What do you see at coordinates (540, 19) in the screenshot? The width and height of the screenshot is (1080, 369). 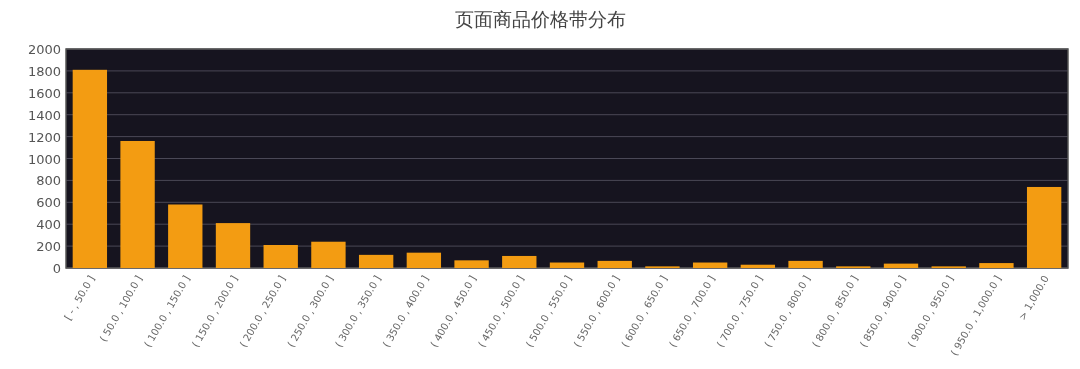 I see `chart-title: 页面商品价格带分布` at bounding box center [540, 19].